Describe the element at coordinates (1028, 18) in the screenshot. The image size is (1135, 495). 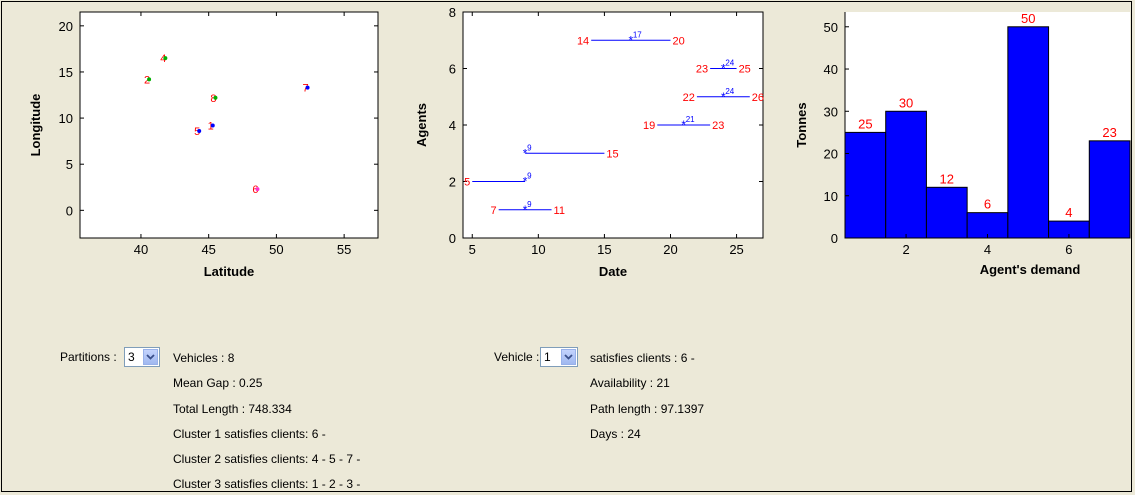
I see `bar-value-label: 50` at that location.